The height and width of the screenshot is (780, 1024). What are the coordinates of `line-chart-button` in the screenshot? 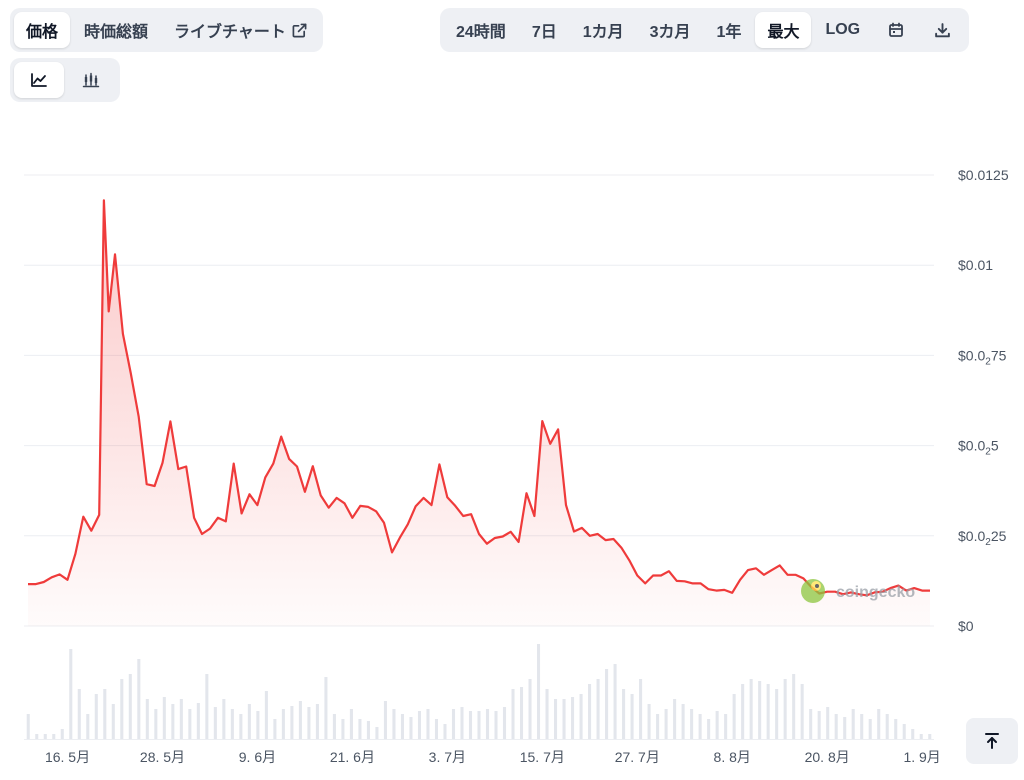 It's located at (39, 80).